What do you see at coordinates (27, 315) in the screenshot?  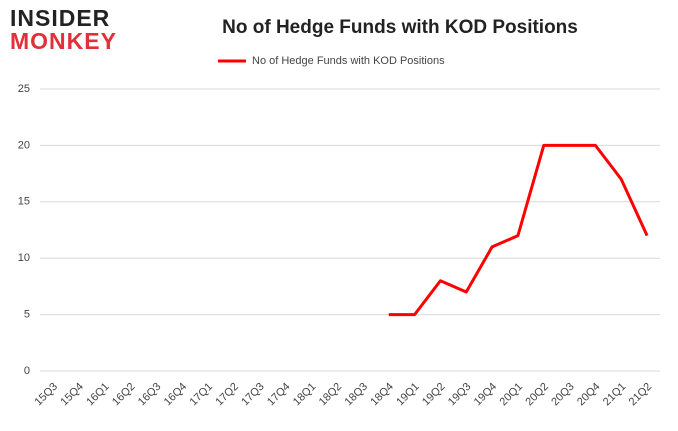 I see `y-tick-label: 5` at bounding box center [27, 315].